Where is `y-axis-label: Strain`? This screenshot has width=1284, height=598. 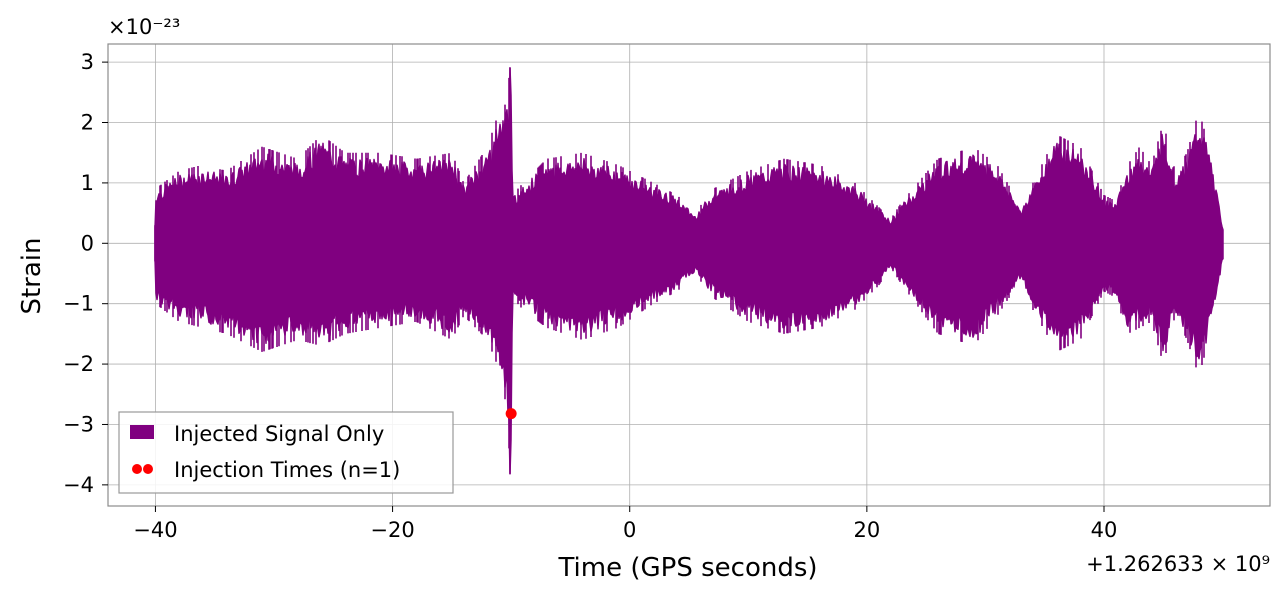 y-axis-label: Strain is located at coordinates (32, 275).